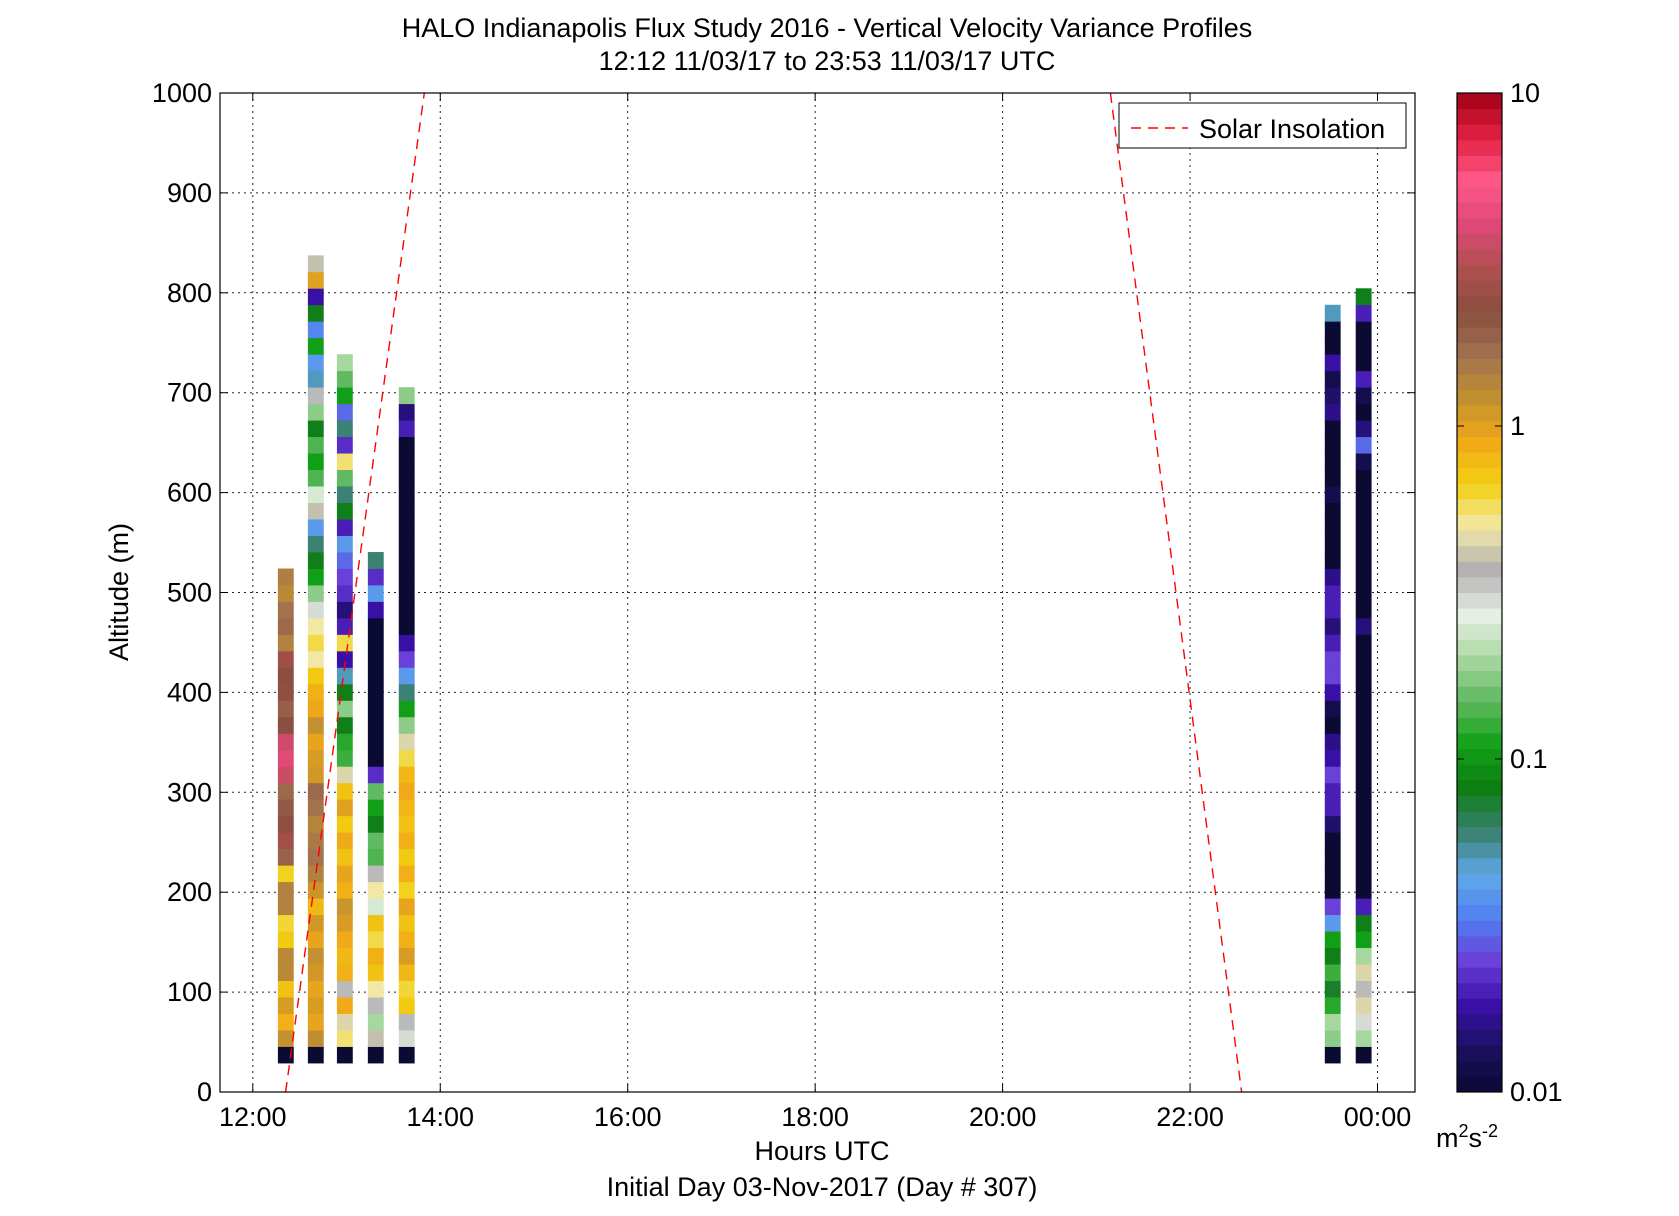 This screenshot has height=1216, width=1679. What do you see at coordinates (1479, 592) in the screenshot?
I see `colorbar-border` at bounding box center [1479, 592].